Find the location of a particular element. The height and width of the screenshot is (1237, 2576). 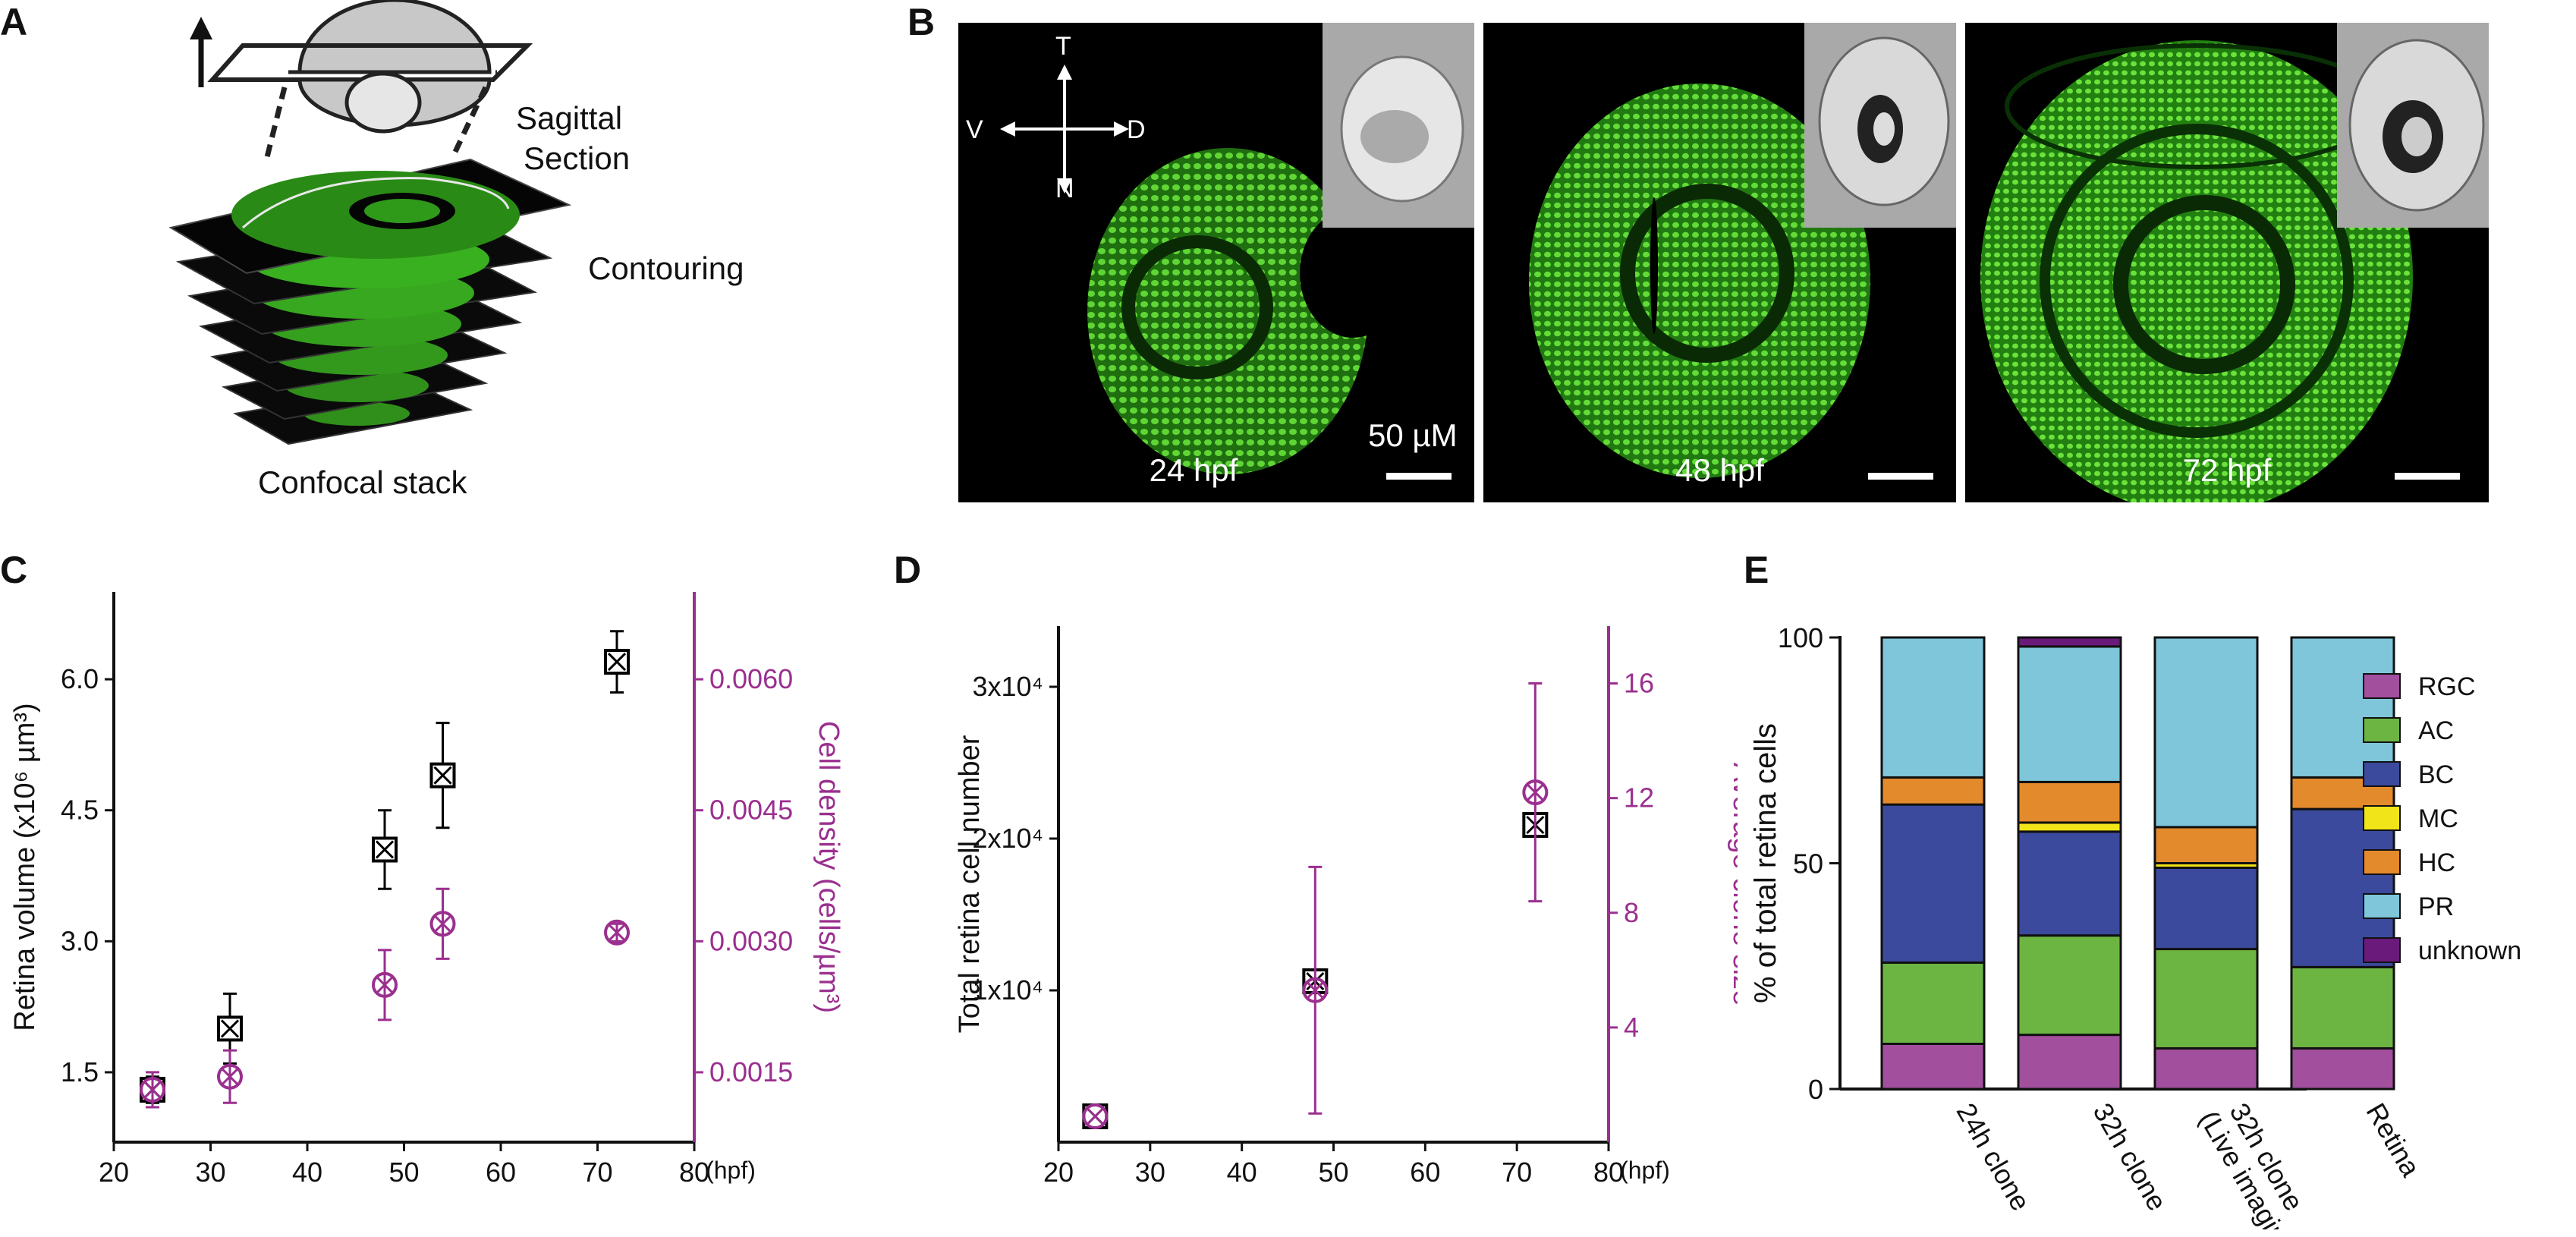

3d-model-inset-72hpf is located at coordinates (2413, 125).